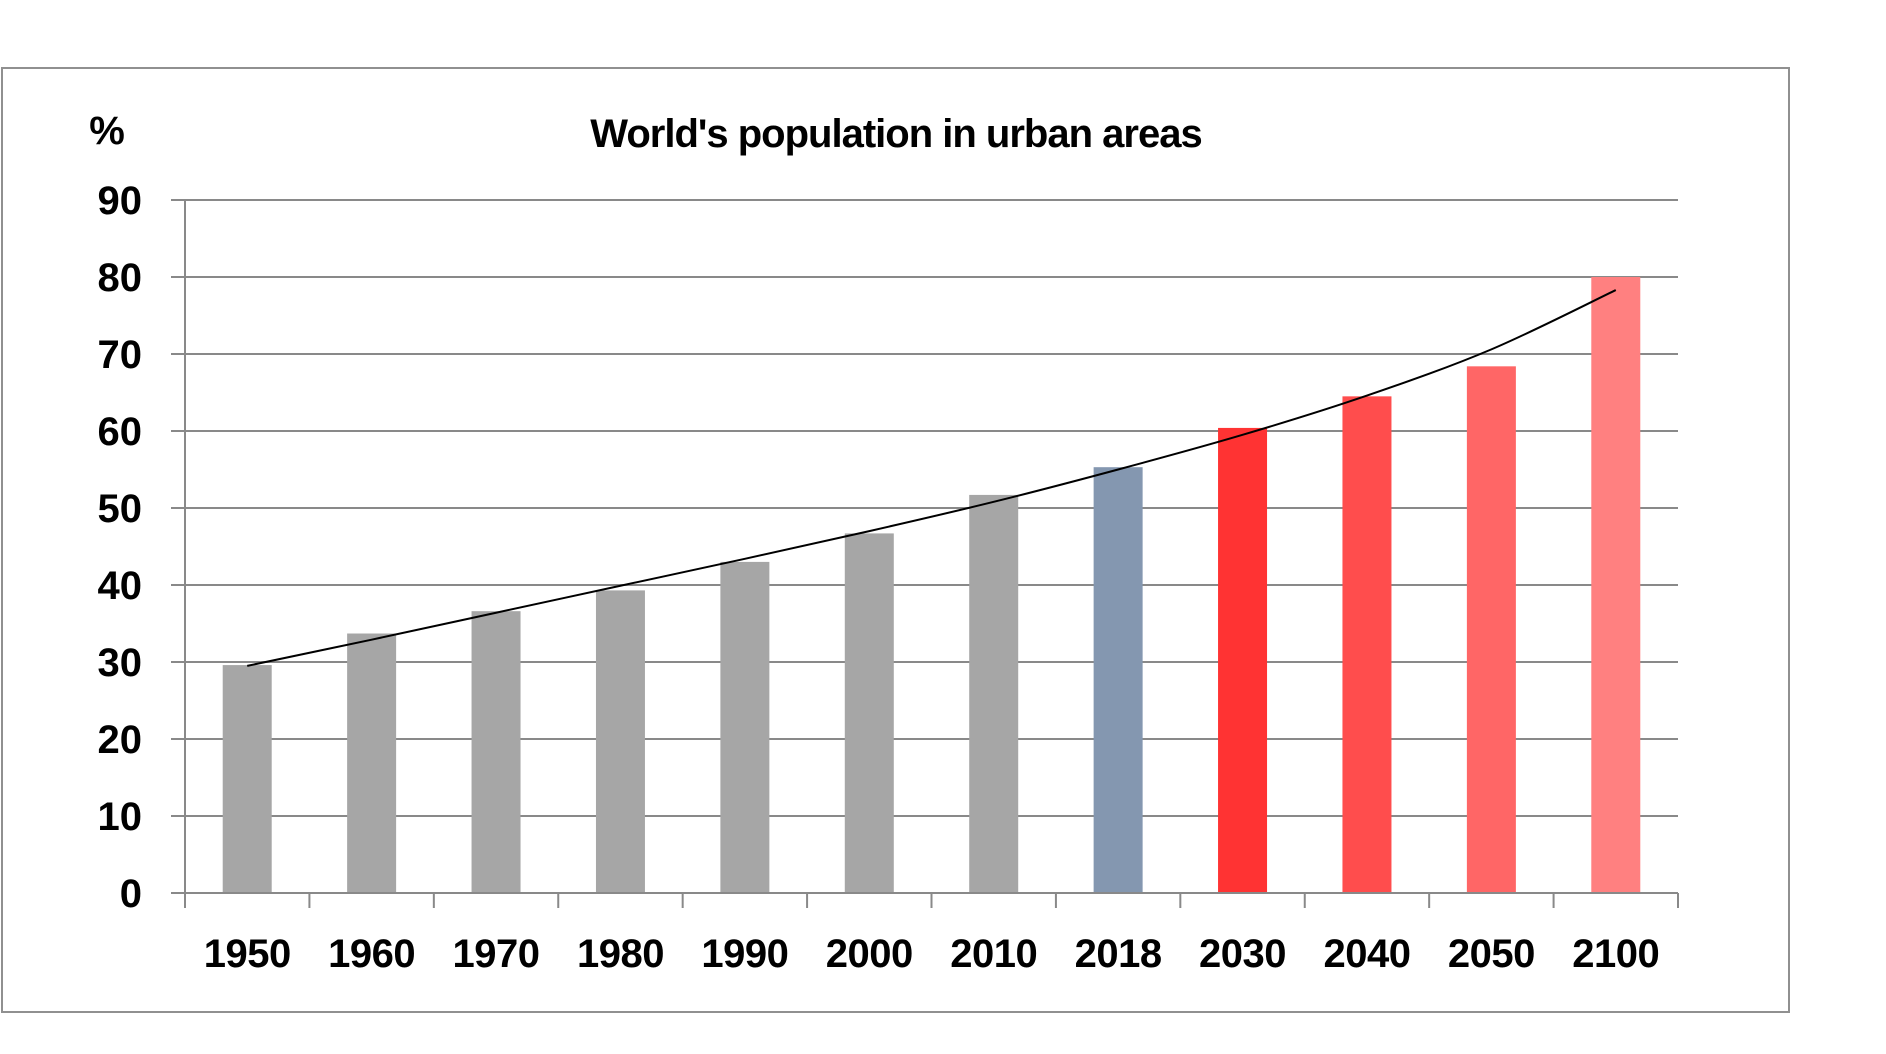  Describe the element at coordinates (120, 547) in the screenshot. I see `y-tick-labels: 0 10 20 30 40 50 60 70 80 90` at that location.